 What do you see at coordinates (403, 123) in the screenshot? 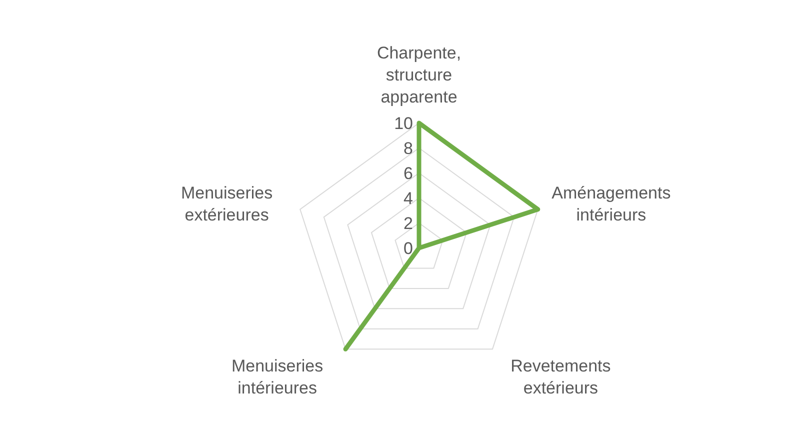
I see `y-tick-label: 10` at bounding box center [403, 123].